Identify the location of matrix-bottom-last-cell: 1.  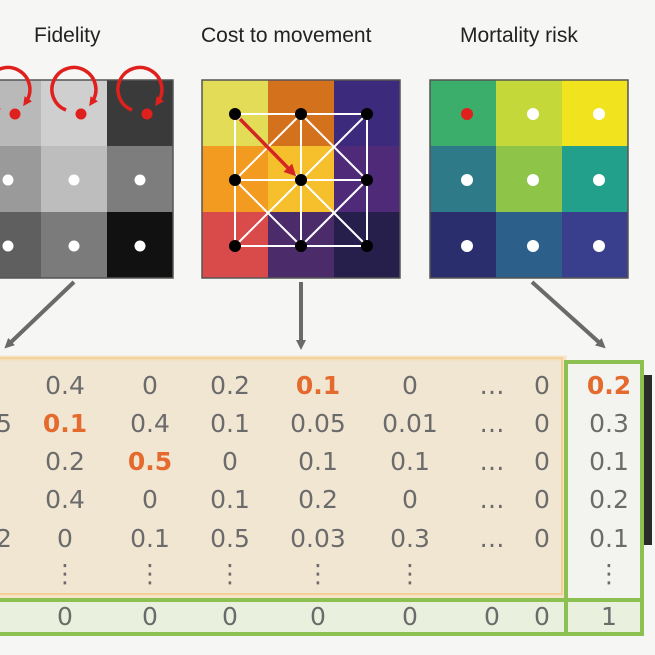
(609, 616).